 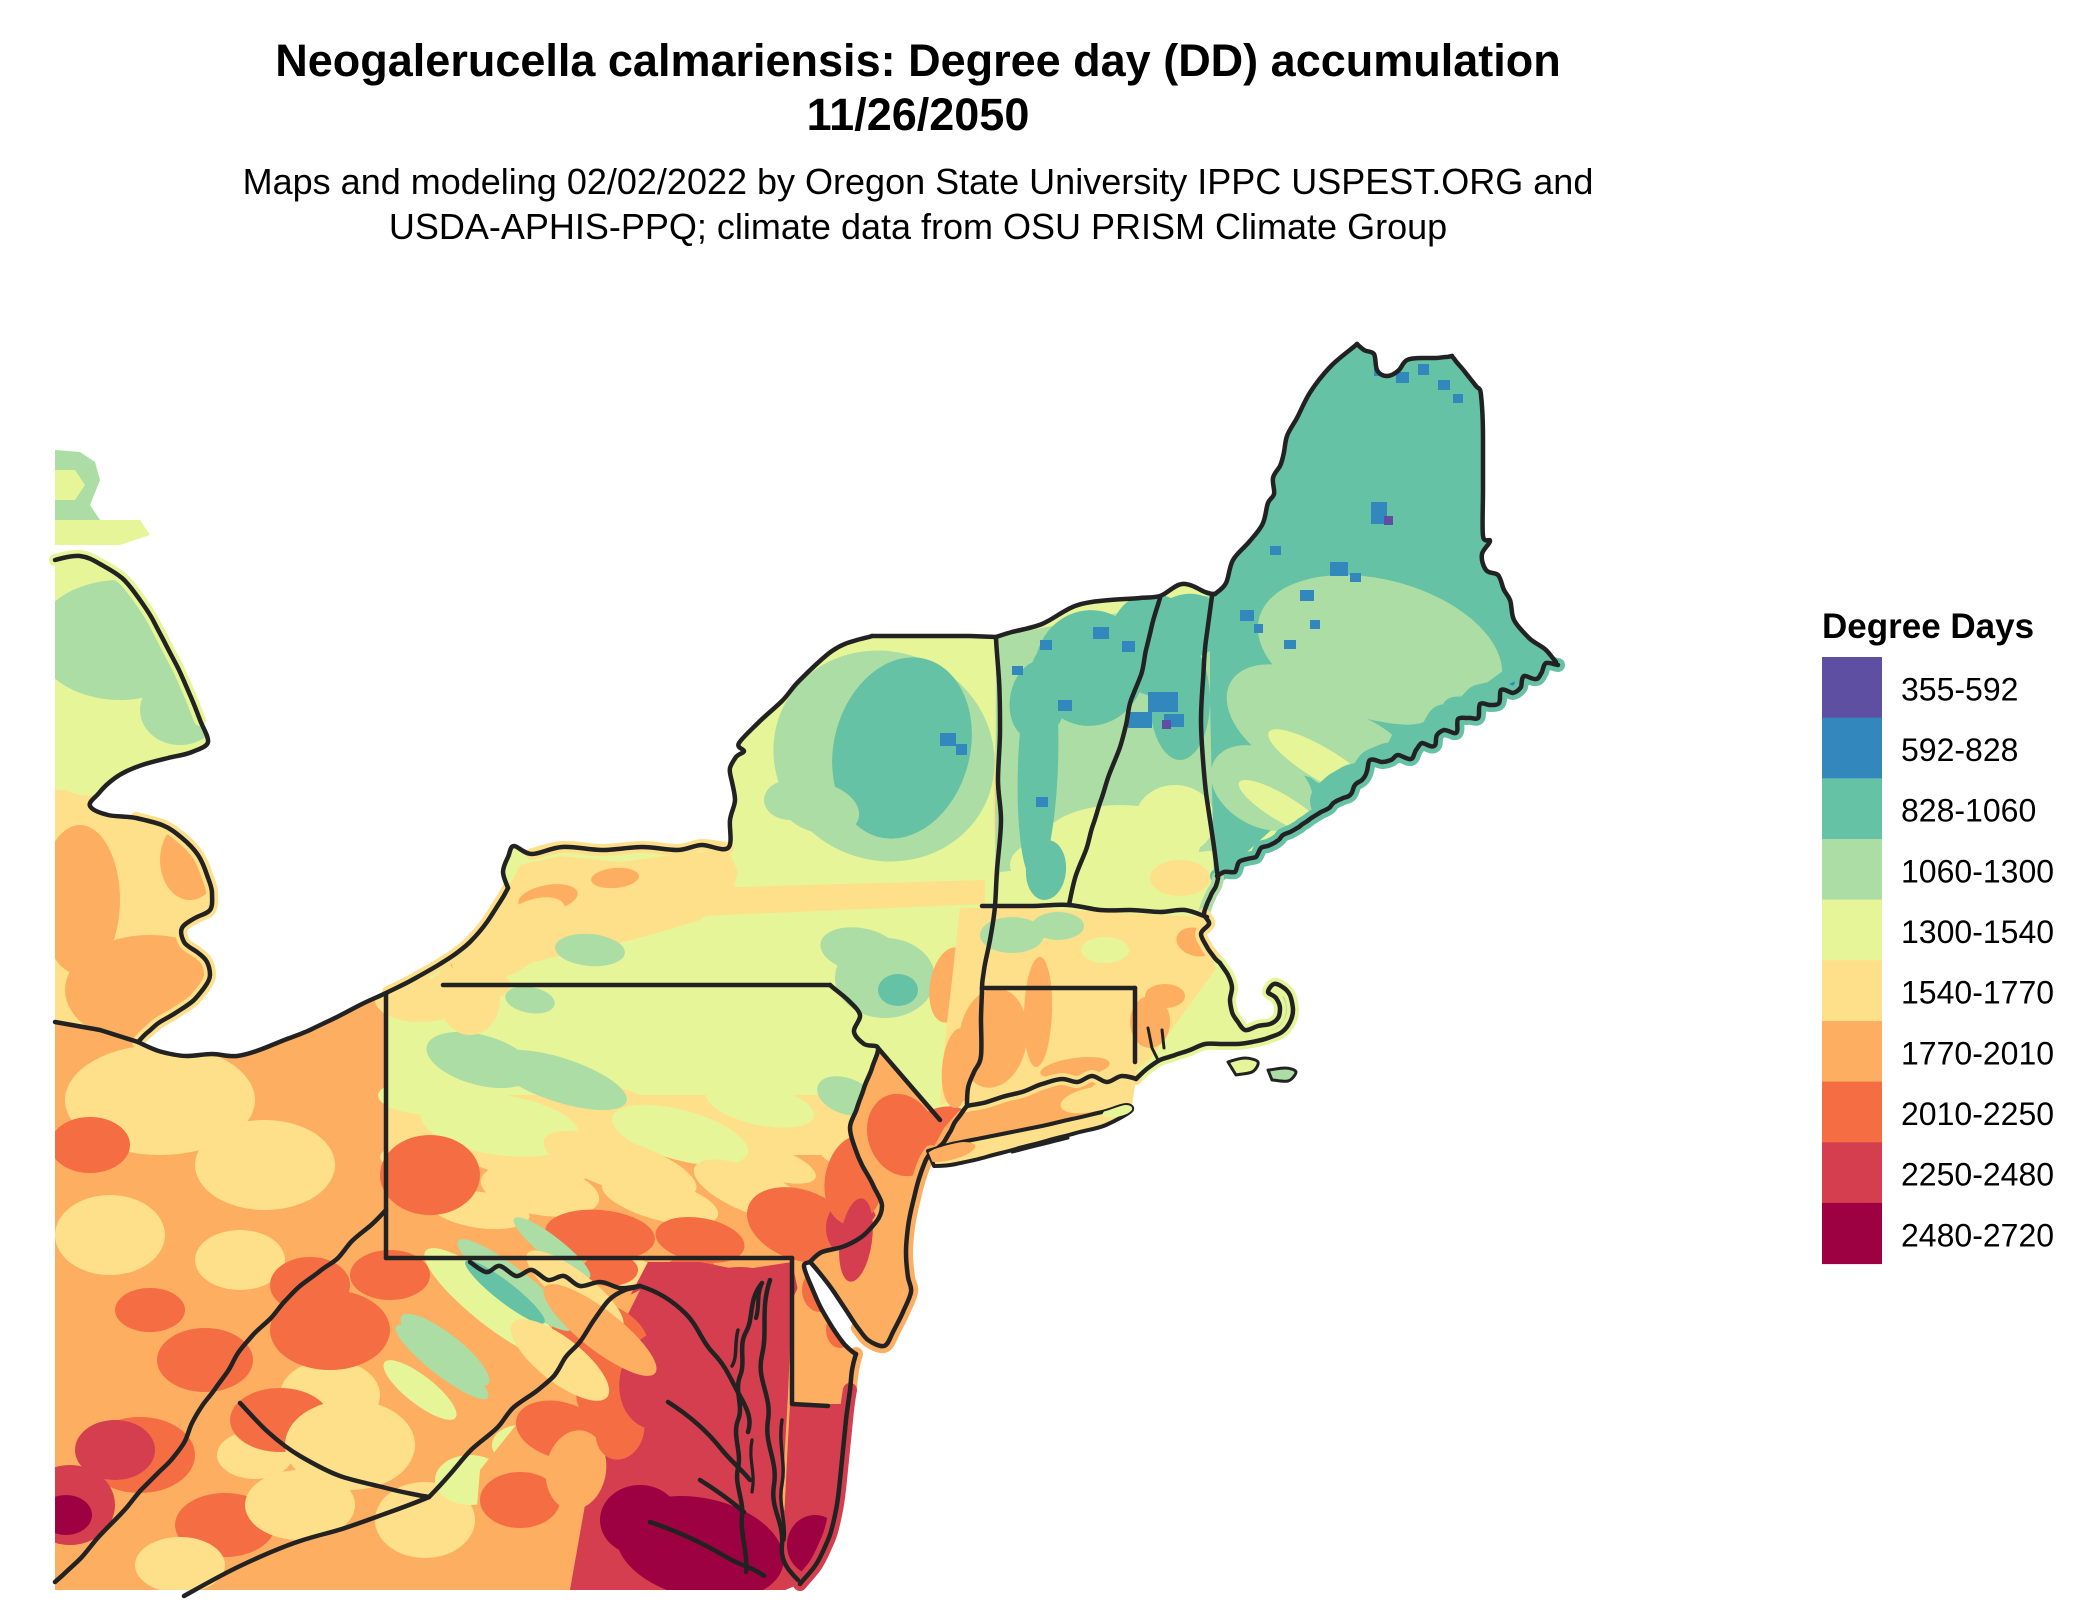 What do you see at coordinates (1928, 626) in the screenshot?
I see `svg-text: Degree Days` at bounding box center [1928, 626].